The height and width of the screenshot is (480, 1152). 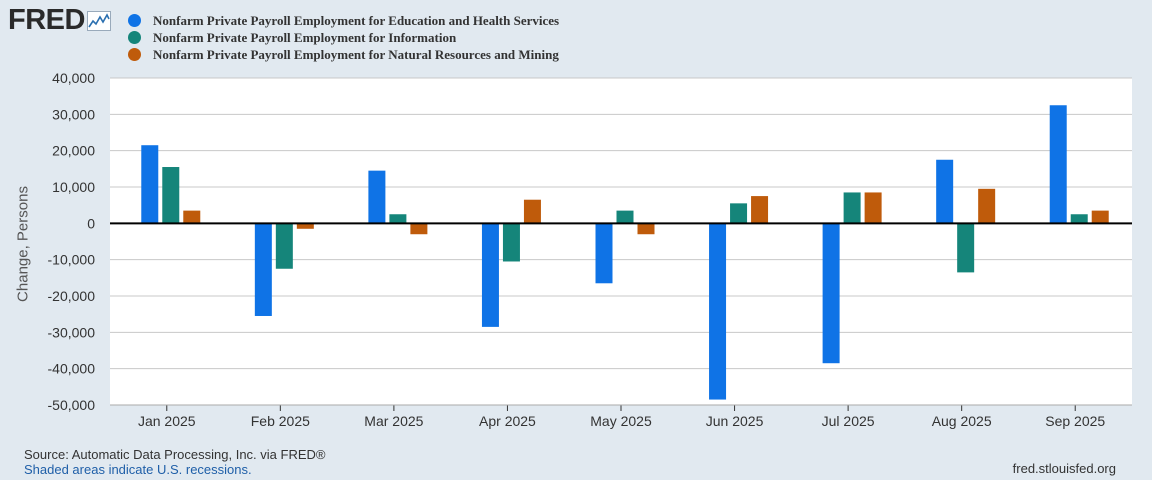 What do you see at coordinates (73, 151) in the screenshot?
I see `y-tick-label: 20,000` at bounding box center [73, 151].